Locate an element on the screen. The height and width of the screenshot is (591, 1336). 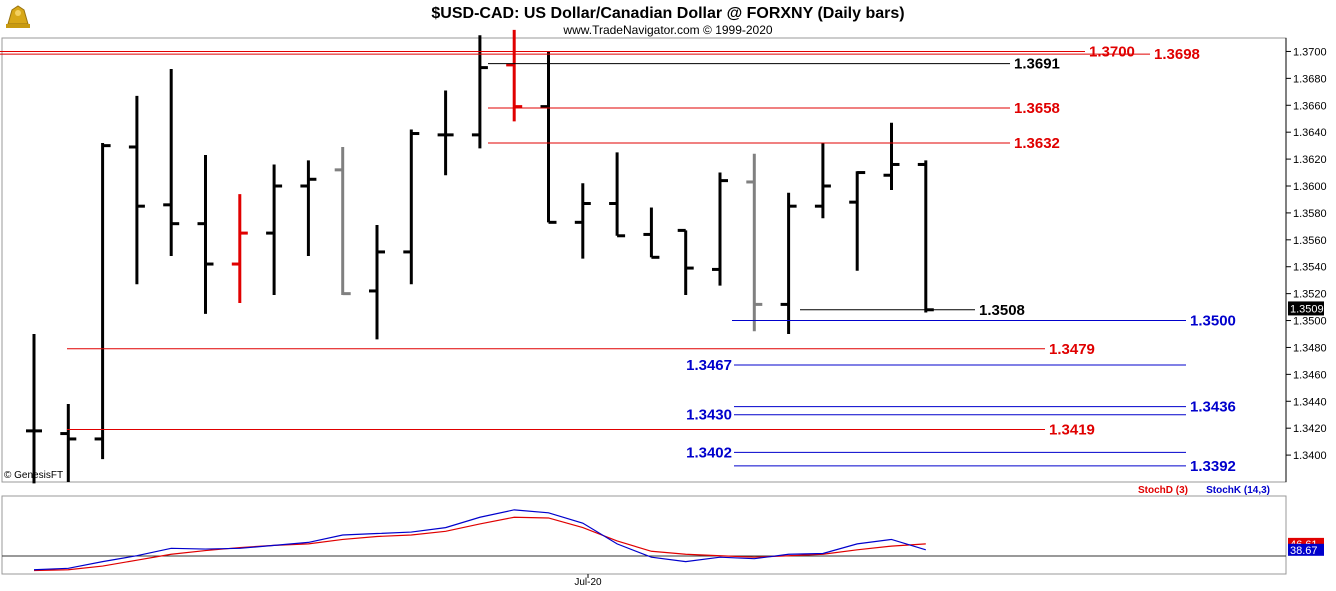
legend-stochk: StochK (14,3) is located at coordinates (1238, 490).